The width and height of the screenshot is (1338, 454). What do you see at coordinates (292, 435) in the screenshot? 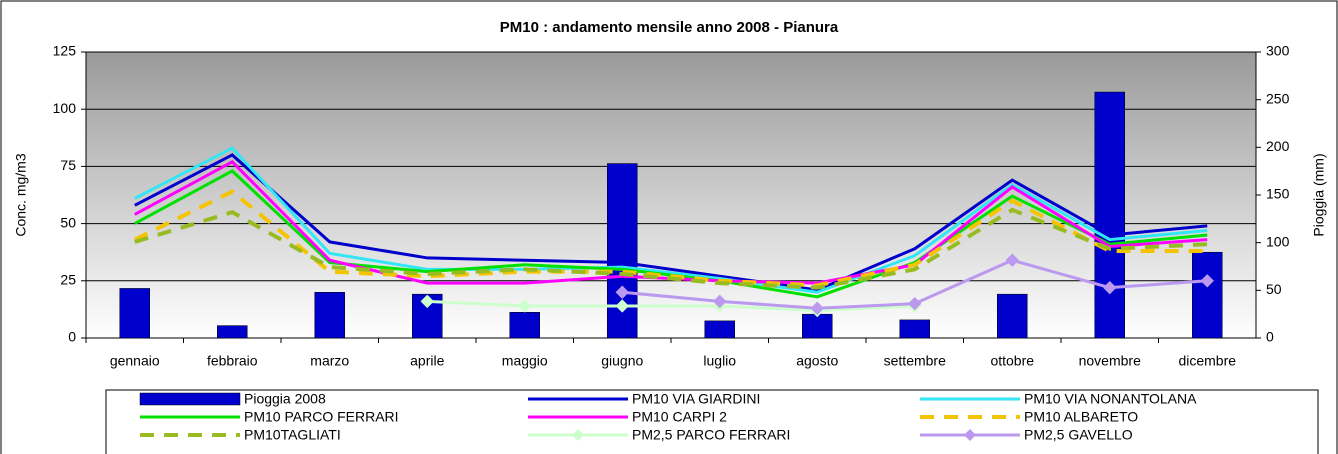
I see `legend-label: PM10TAGLIATI` at bounding box center [292, 435].